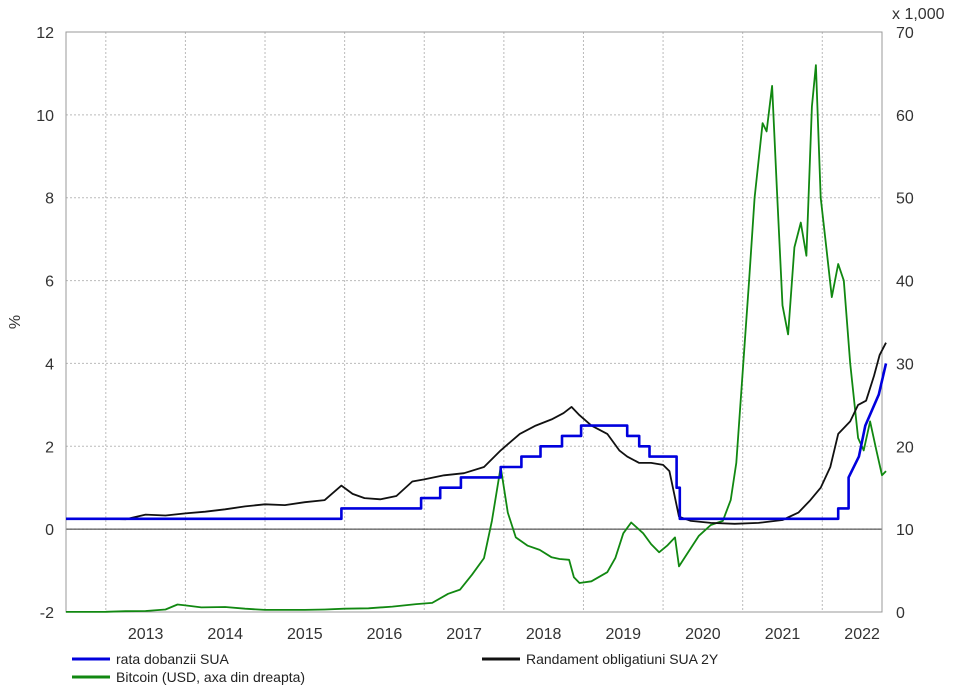  I want to click on x-axis-tick-label: 2018, so click(544, 634).